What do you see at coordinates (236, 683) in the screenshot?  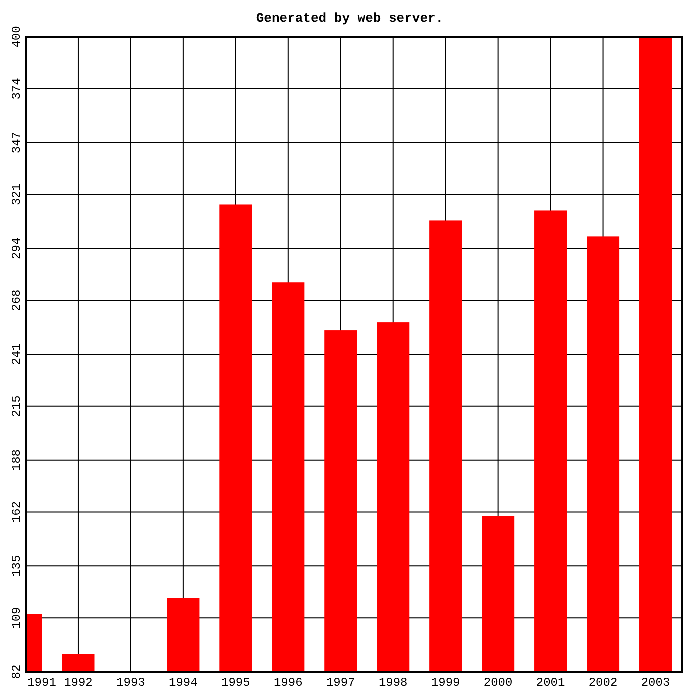 I see `x-tick-label: 1995` at bounding box center [236, 683].